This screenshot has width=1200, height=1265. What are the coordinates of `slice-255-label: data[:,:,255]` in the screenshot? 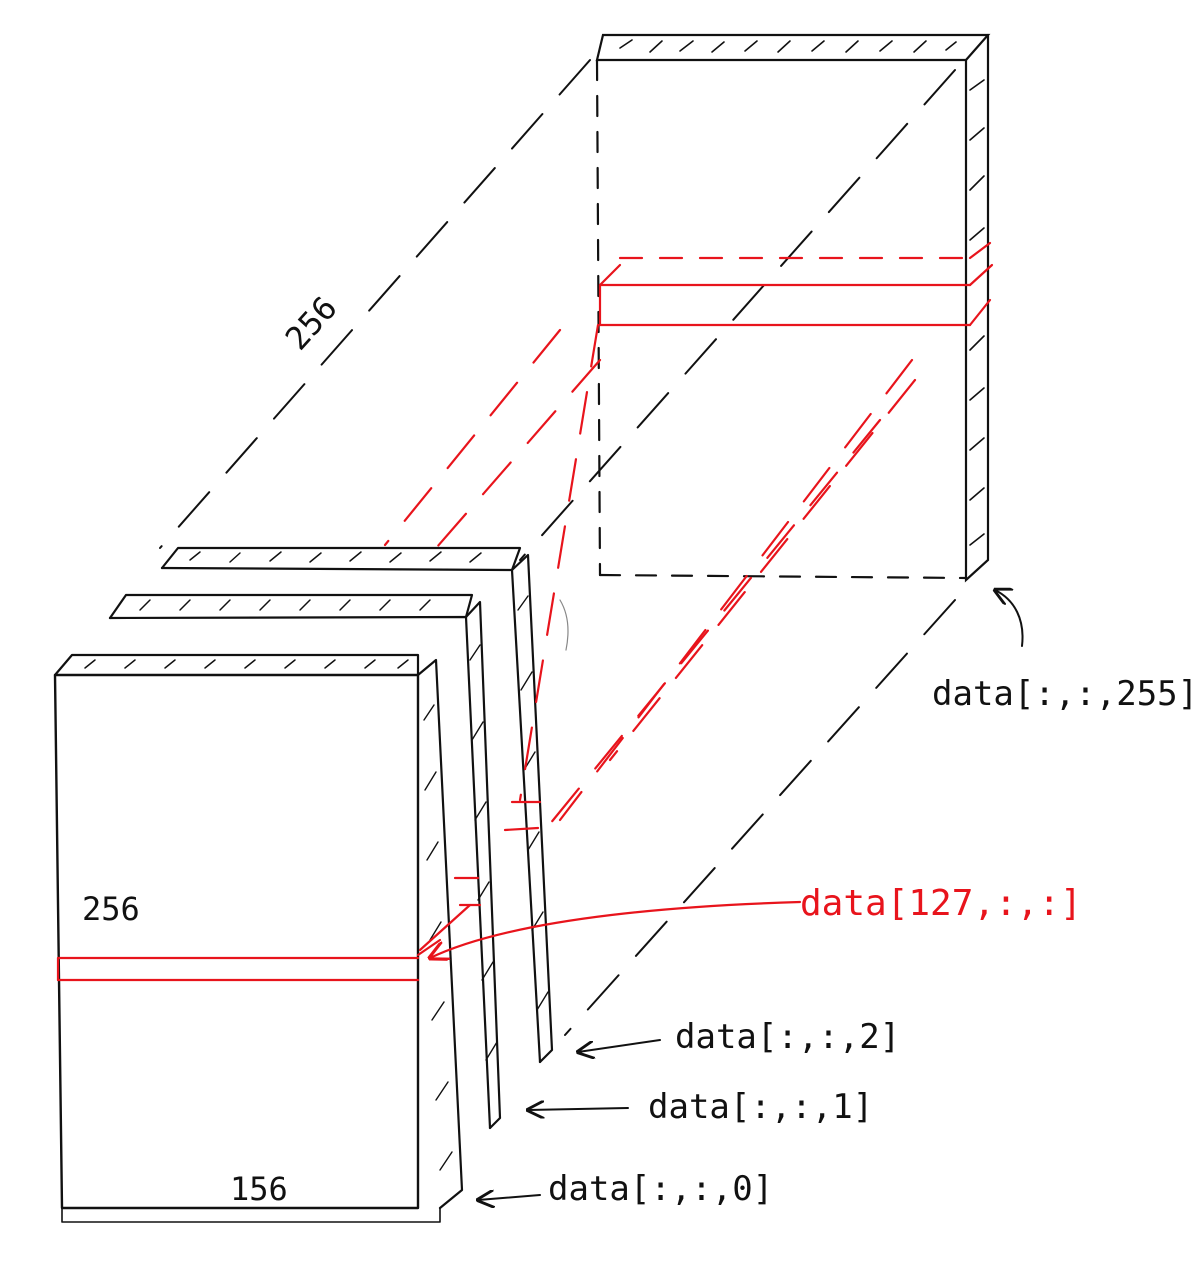 It's located at (1065, 694).